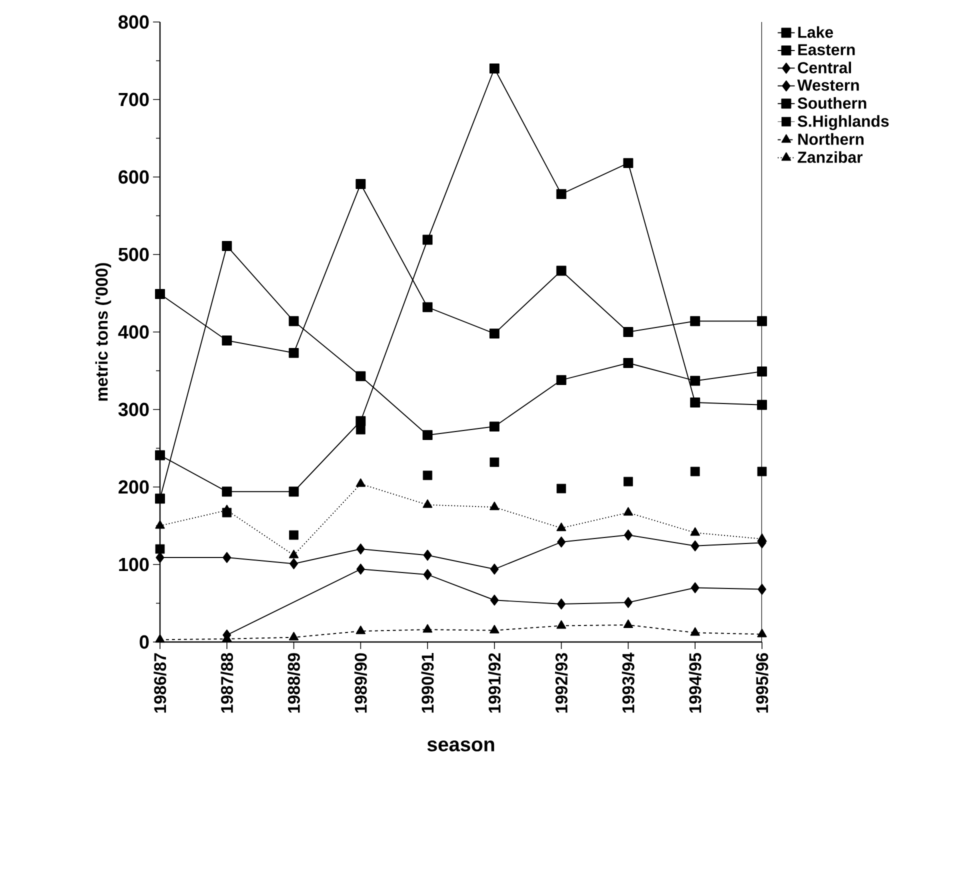  I want to click on legend-label: S.Highlands, so click(843, 122).